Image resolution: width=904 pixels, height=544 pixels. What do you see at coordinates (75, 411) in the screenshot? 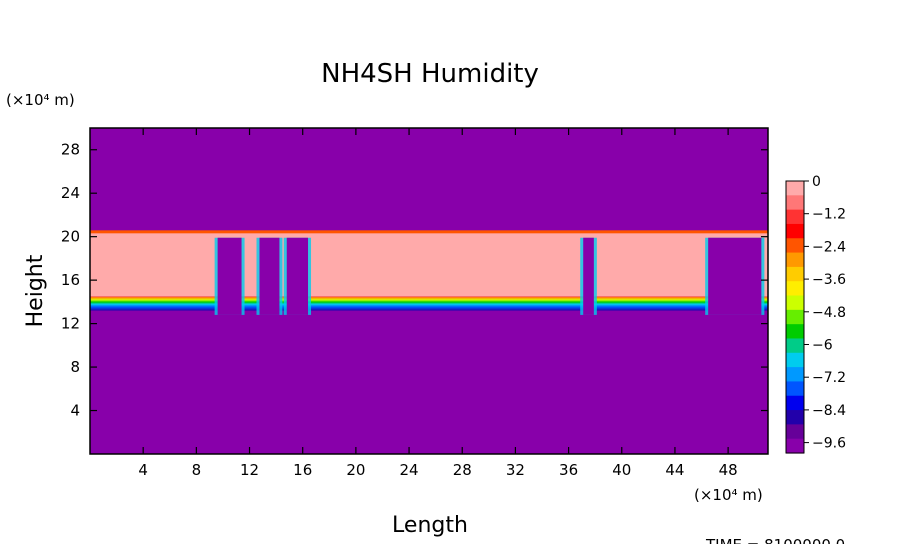
I see `y-tick-label: 4` at bounding box center [75, 411].